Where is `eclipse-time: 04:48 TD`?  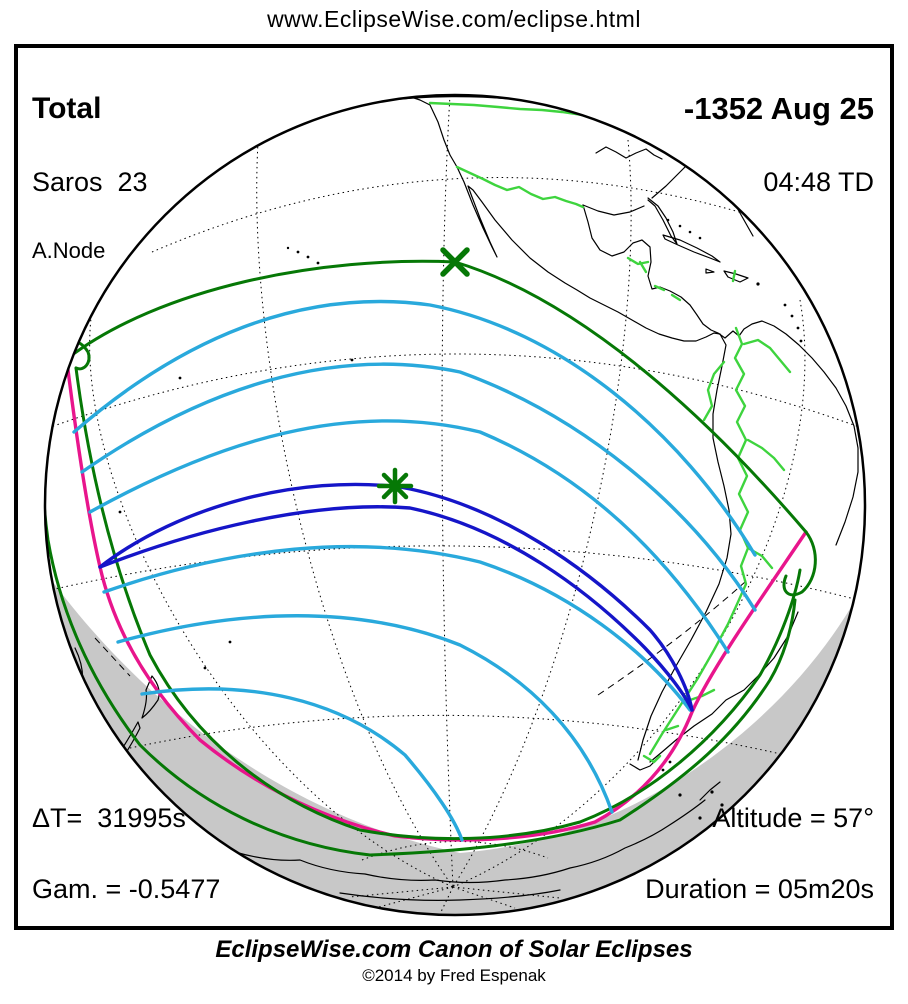
eclipse-time: 04:48 TD is located at coordinates (818, 182).